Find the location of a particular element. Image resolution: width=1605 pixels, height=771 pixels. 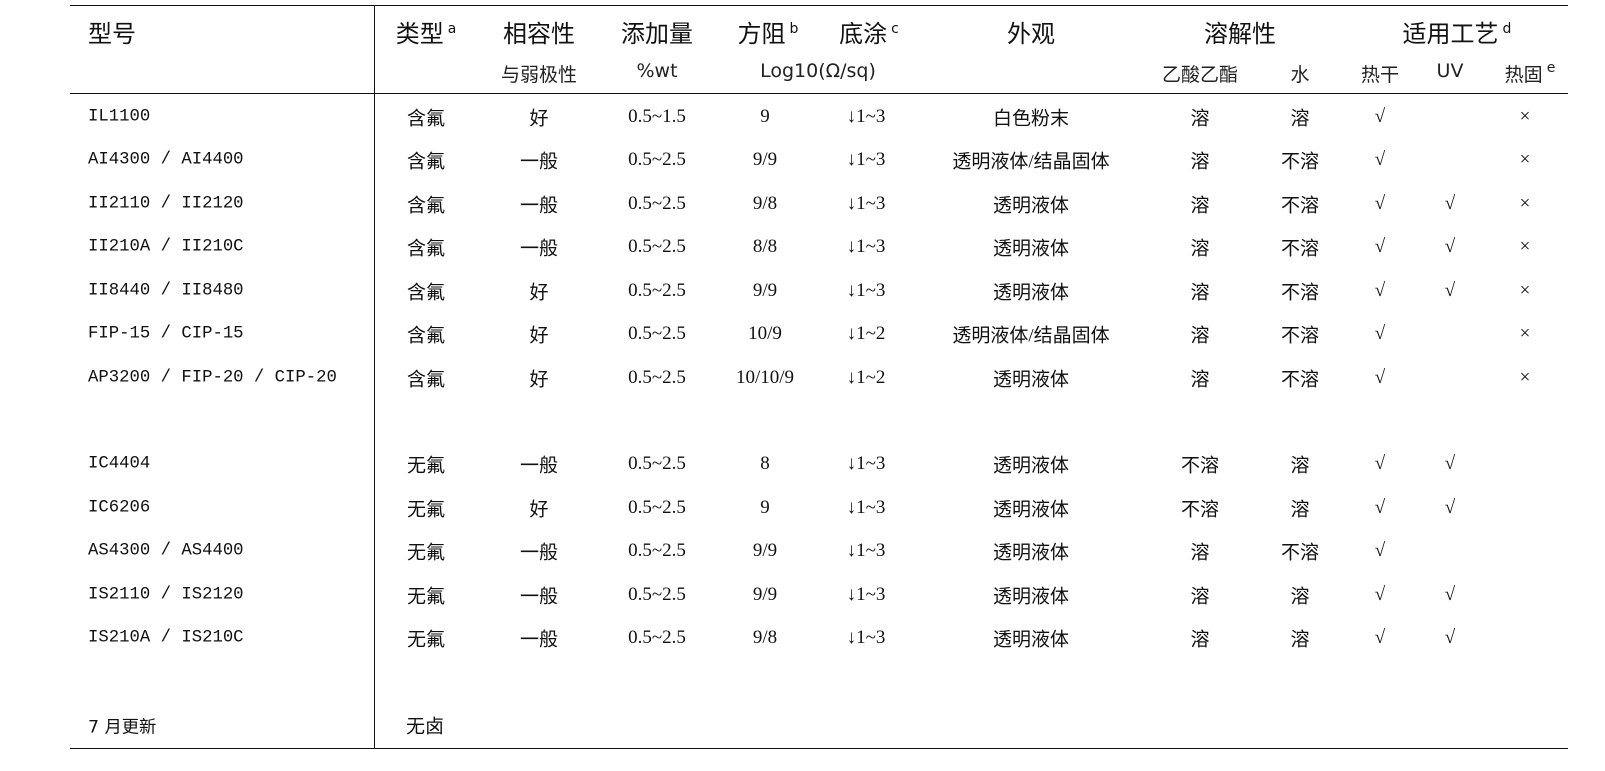

cell-model: IC6206 is located at coordinates (119, 508).